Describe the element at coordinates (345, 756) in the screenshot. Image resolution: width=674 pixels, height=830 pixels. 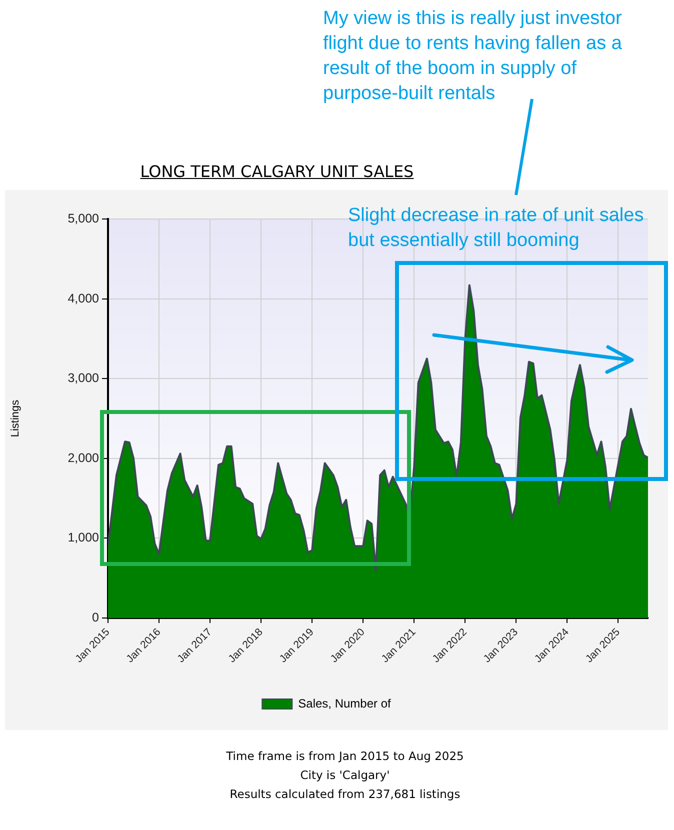
I see `text: Time frame is from Jan 2015 to Aug 2025` at that location.